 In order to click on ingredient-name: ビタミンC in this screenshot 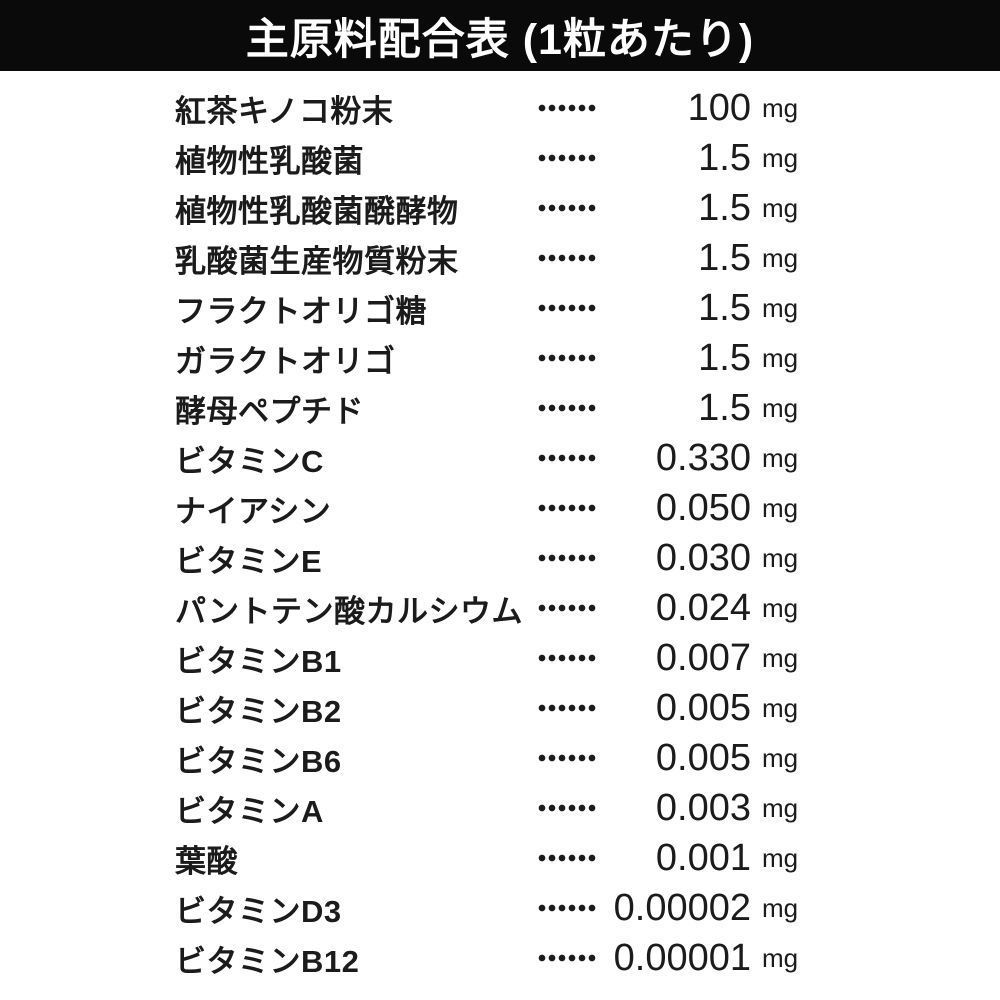, I will do `click(249, 461)`.